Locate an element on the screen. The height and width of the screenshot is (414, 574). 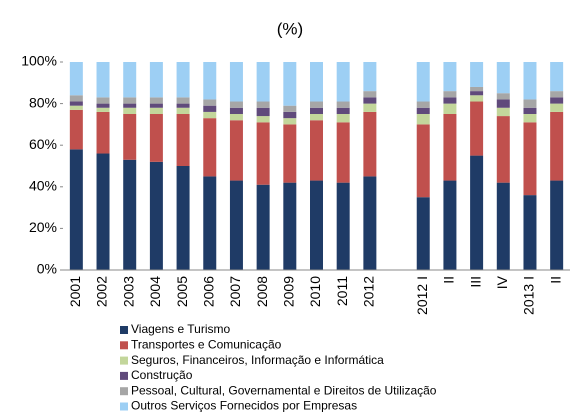
x-tick-label: IV is located at coordinates (502, 282).